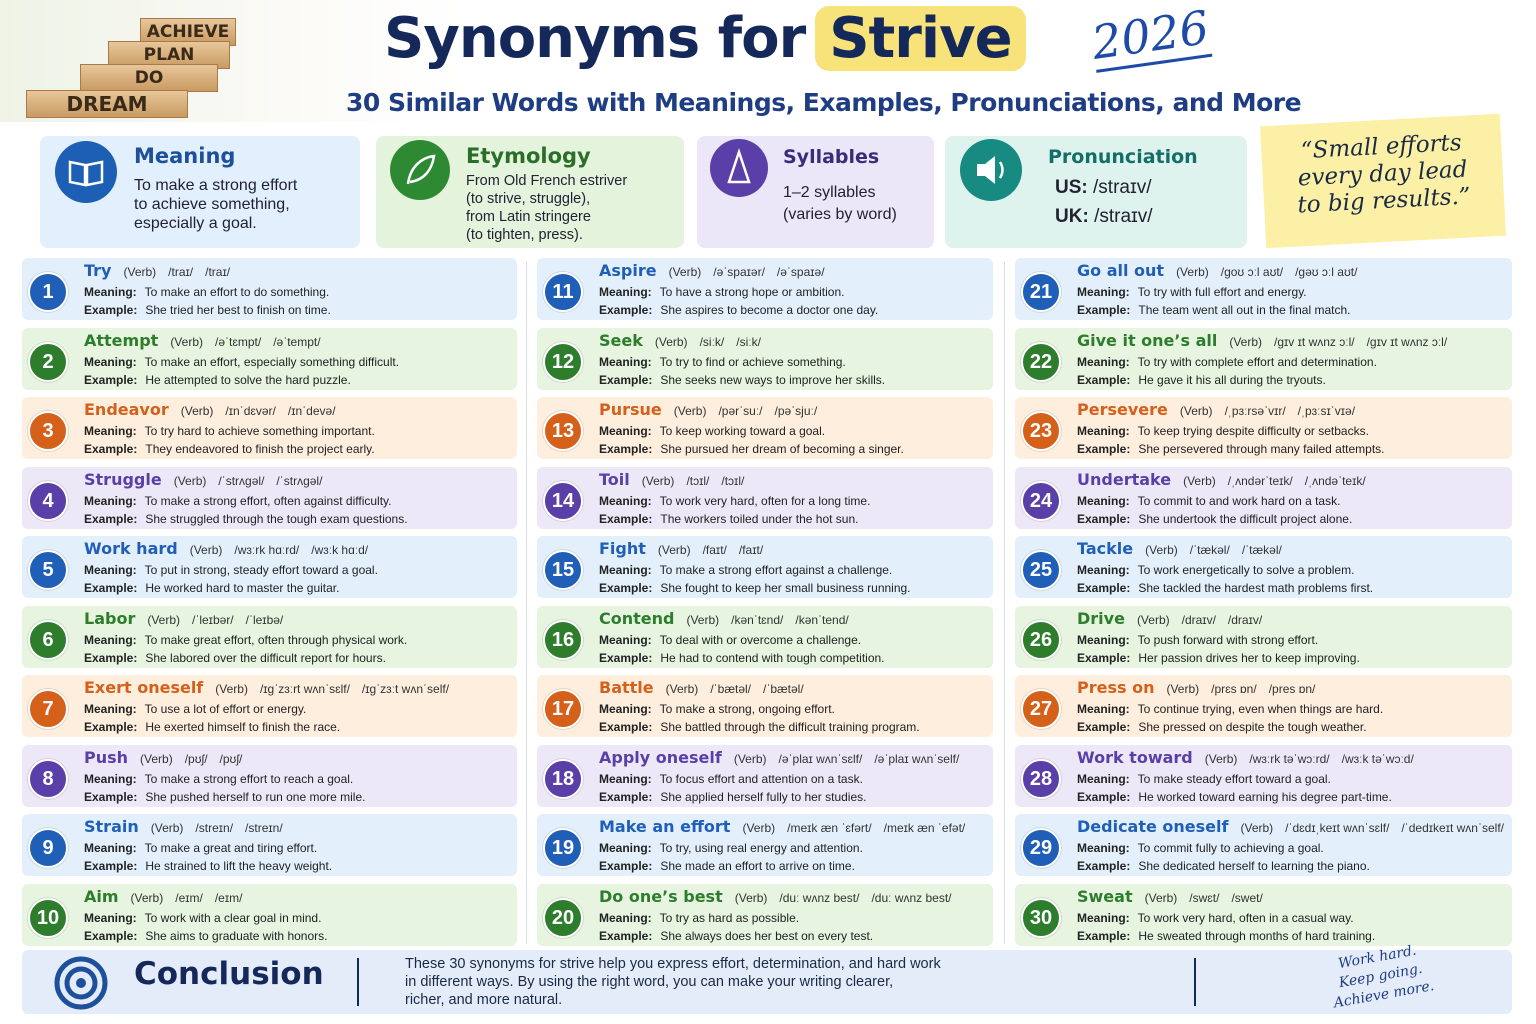 This screenshot has width=1536, height=1024. Describe the element at coordinates (911, 897) in the screenshot. I see `ipa-uk: /duː wʌnz best/` at that location.